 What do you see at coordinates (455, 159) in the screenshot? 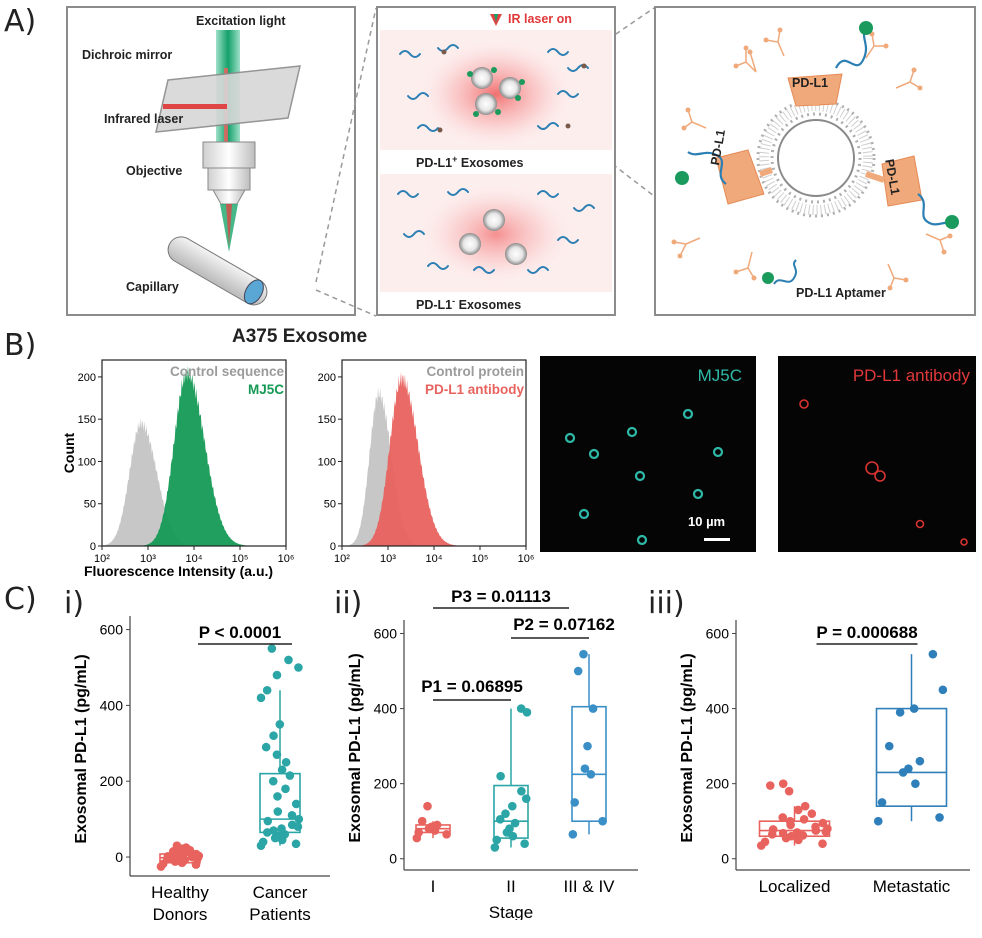
I see `positive-sup: +` at bounding box center [455, 159].